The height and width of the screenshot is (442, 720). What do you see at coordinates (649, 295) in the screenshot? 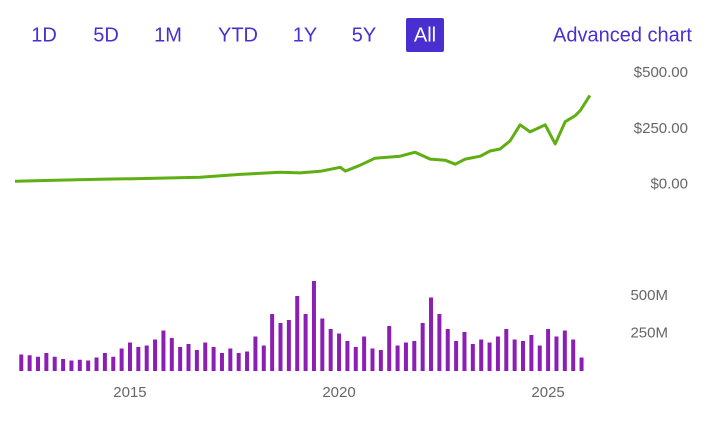
I see `y-tick-label: 500M` at bounding box center [649, 295].